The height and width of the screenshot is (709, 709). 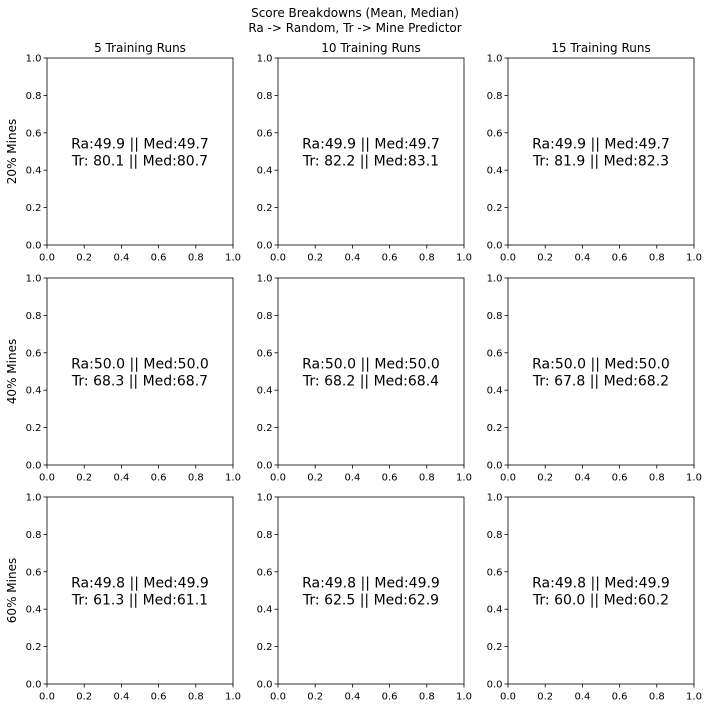 I want to click on x-tick-label-r1-c2-2: 0.4, so click(x=352, y=258).